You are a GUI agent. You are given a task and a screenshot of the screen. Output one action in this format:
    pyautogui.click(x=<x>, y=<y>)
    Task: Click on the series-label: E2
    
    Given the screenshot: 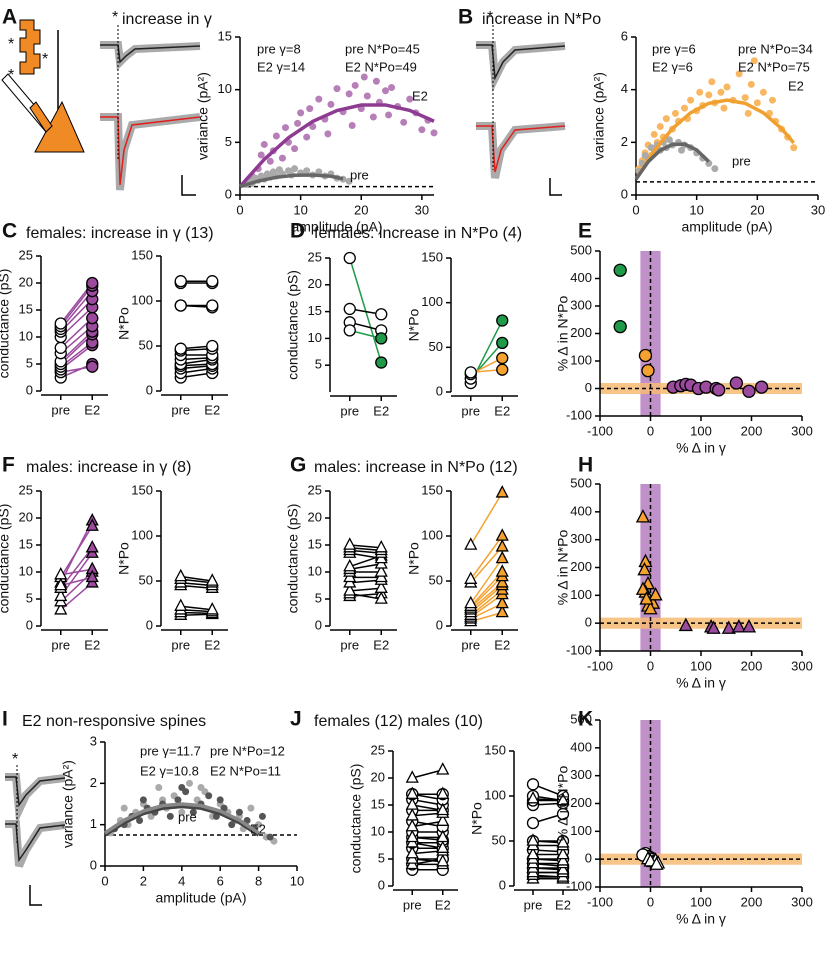 What is the action you would take?
    pyautogui.click(x=258, y=828)
    